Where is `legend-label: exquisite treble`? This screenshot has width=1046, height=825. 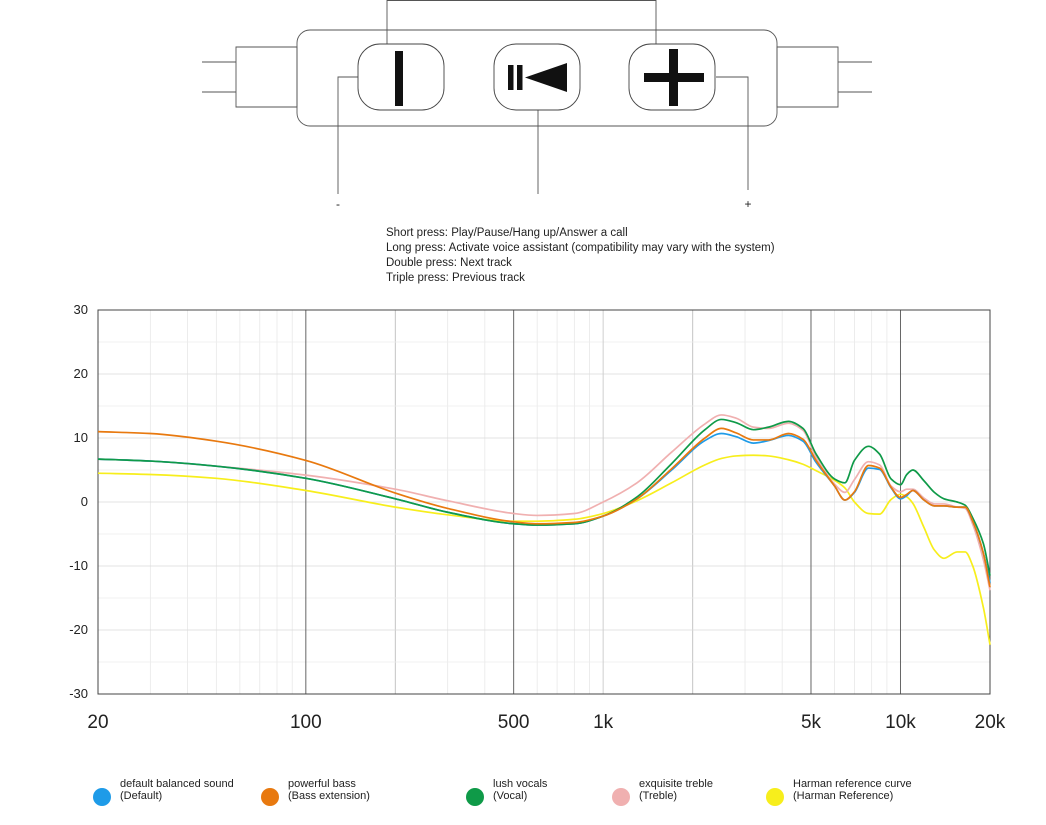
legend-label: exquisite treble is located at coordinates (676, 784).